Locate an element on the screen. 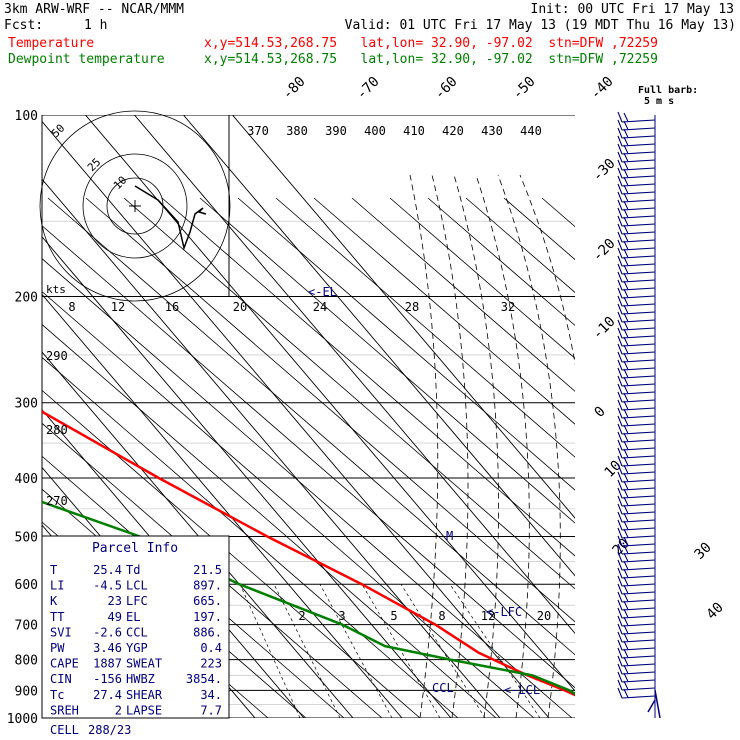 This screenshot has width=740, height=740. mixing-ratio-label: 5 is located at coordinates (393, 616).